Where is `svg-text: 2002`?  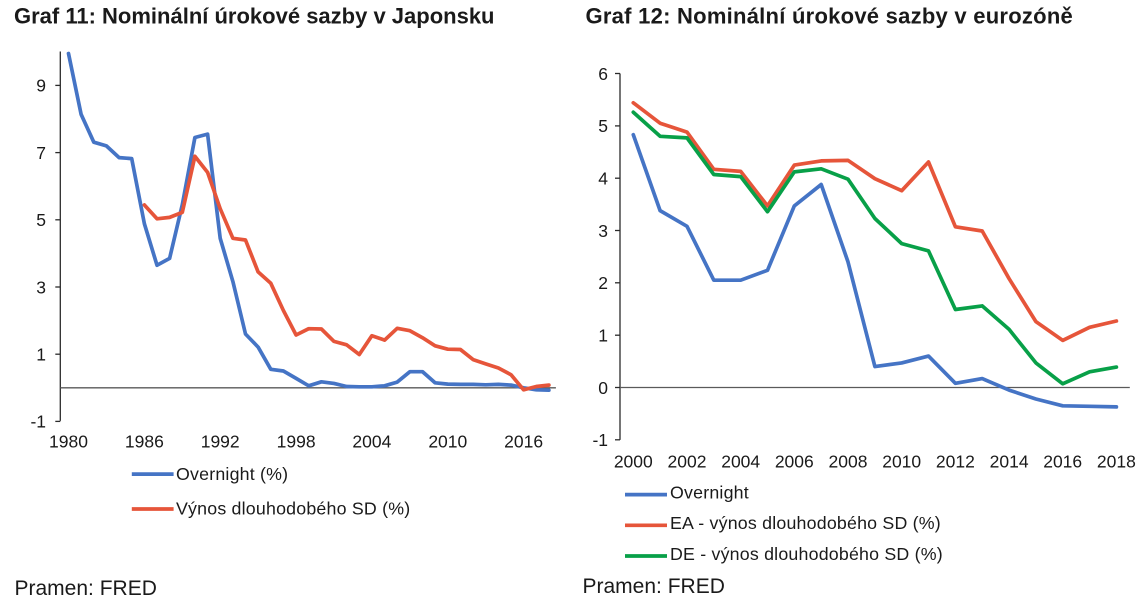
svg-text: 2002 is located at coordinates (687, 462).